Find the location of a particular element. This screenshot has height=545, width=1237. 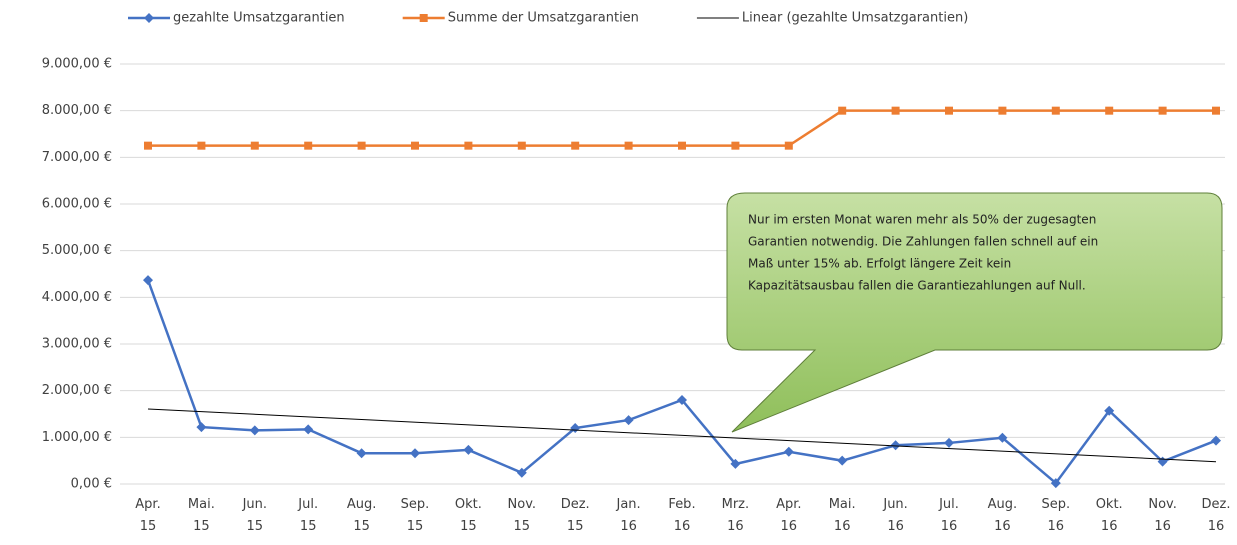

x-tick-label: Nov. 15 is located at coordinates (522, 515).